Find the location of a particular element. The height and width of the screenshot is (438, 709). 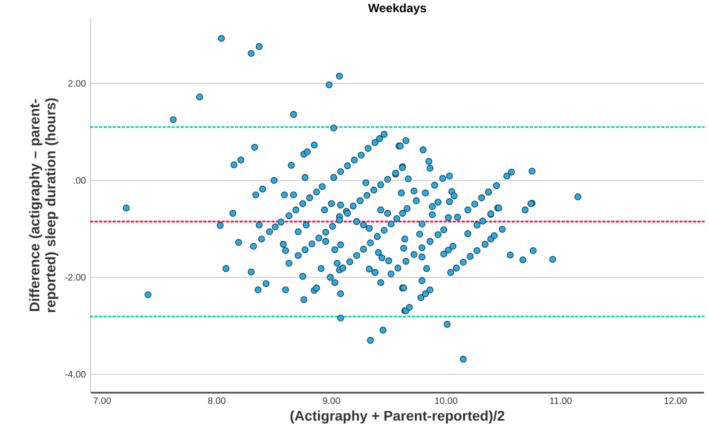

y-tick-label: -4.00 is located at coordinates (75, 374).